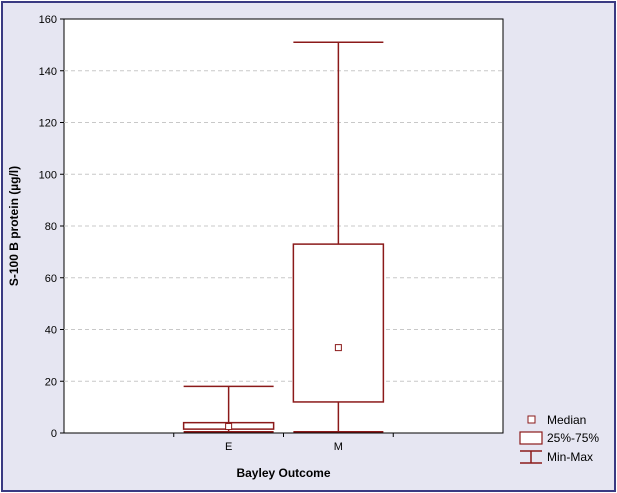  I want to click on y-tick-label: 120, so click(48, 124).